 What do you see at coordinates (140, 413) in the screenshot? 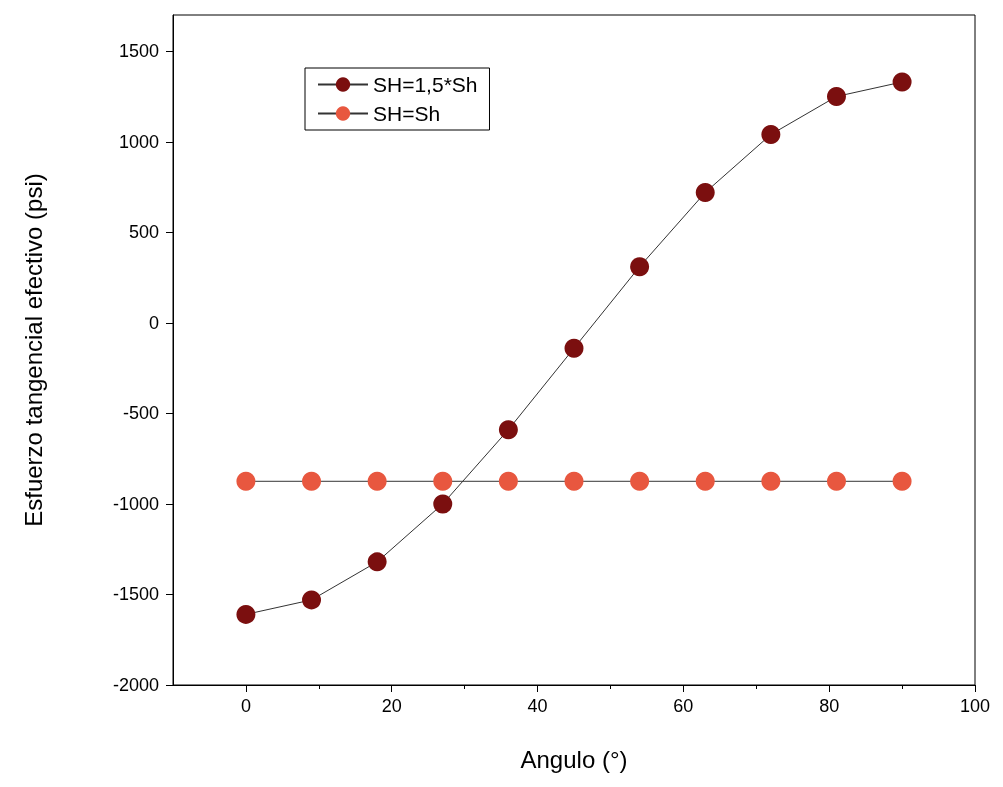
I see `y-tick-label: -500` at bounding box center [140, 413].